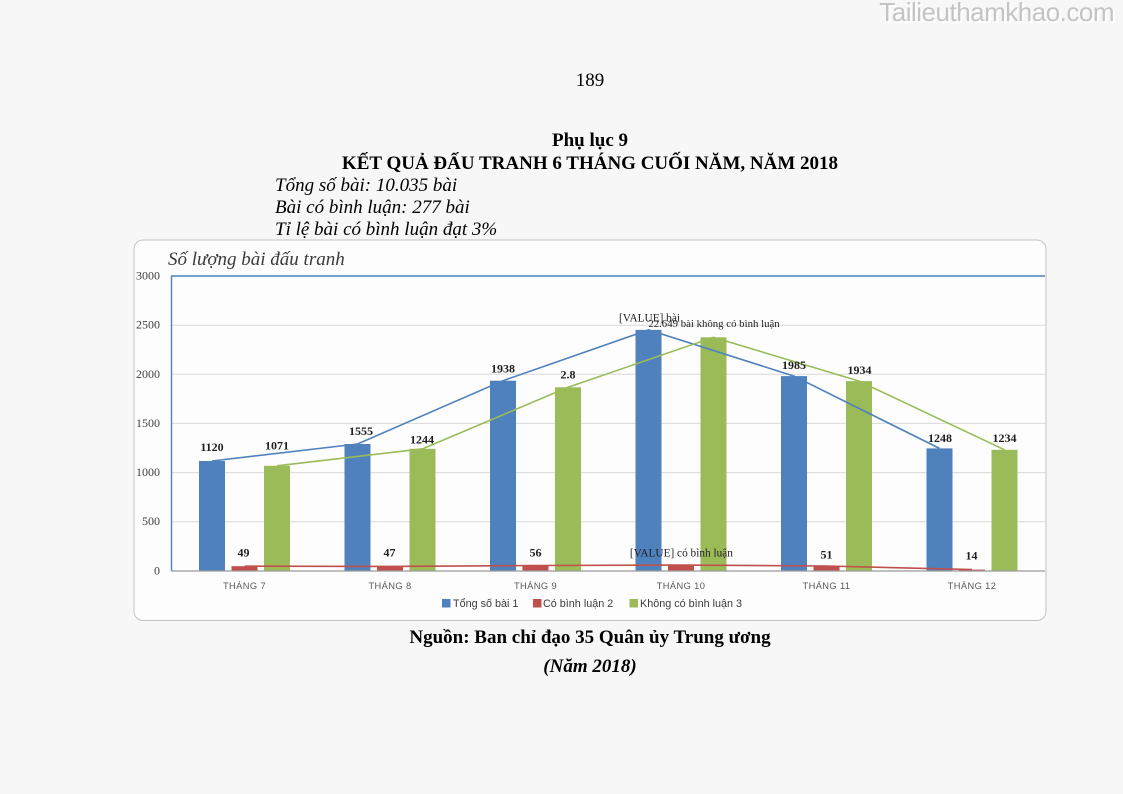  What do you see at coordinates (389, 586) in the screenshot?
I see `svg-text: THÁNG 8` at bounding box center [389, 586].